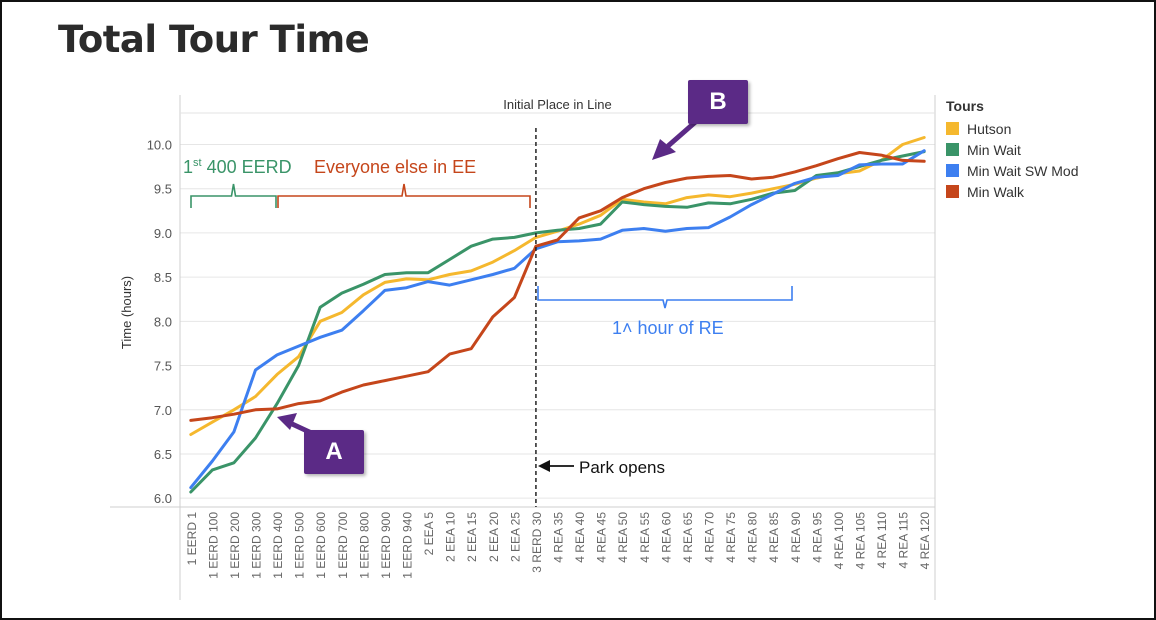 Image resolution: width=1156 pixels, height=620 pixels. What do you see at coordinates (796, 537) in the screenshot?
I see `x-tick-label: 4 REA 90` at bounding box center [796, 537].